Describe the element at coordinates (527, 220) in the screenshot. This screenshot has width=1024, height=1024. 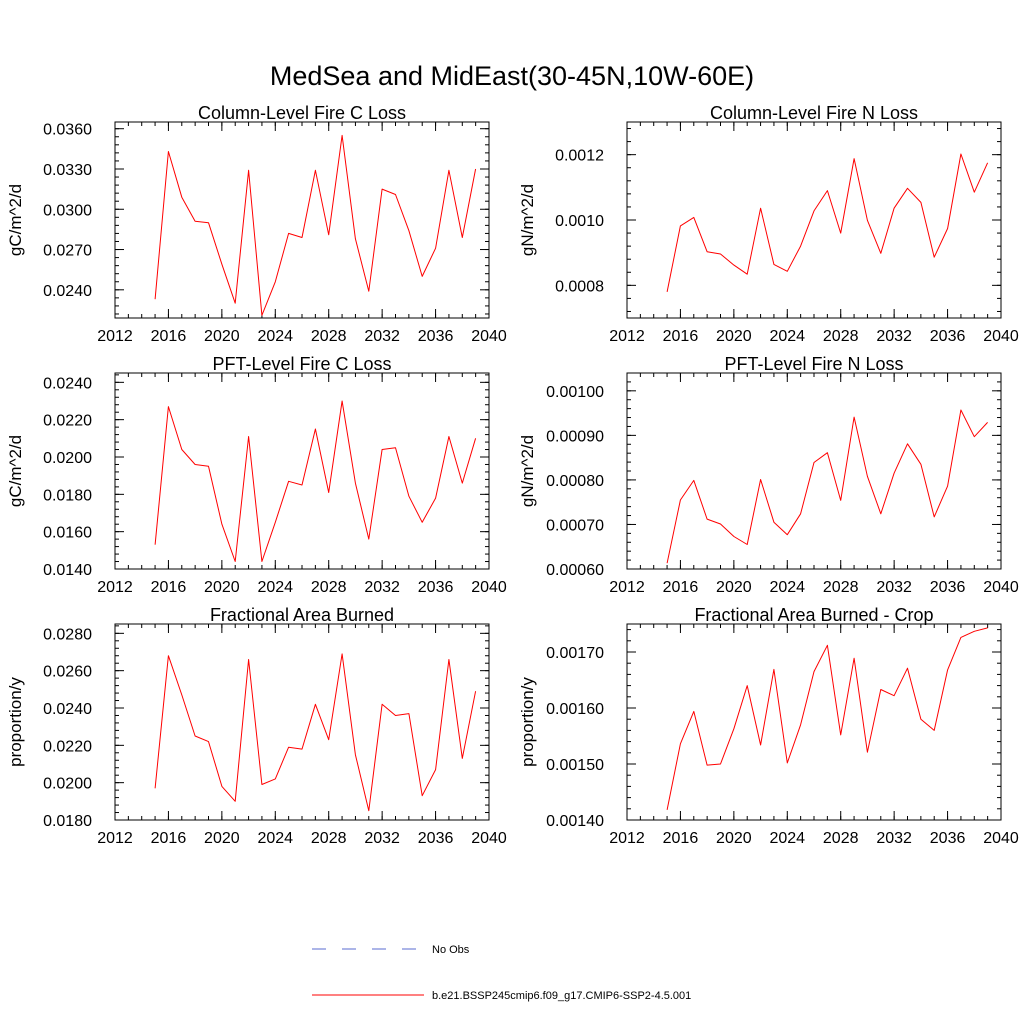
I see `y-axis-label: gN/m^2/d` at that location.